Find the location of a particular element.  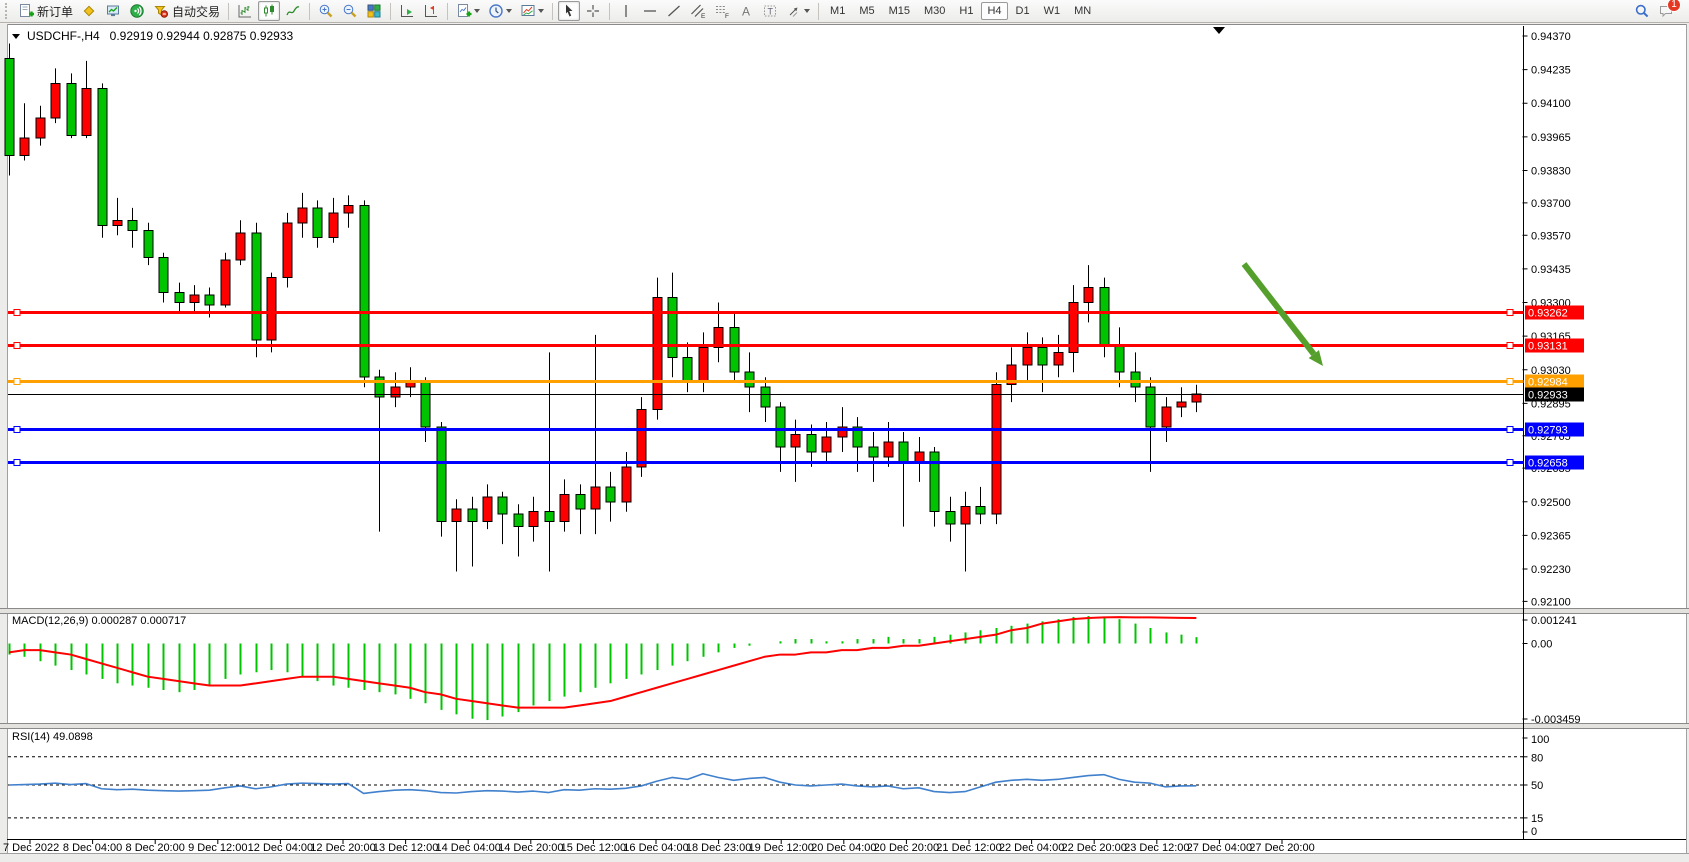

notifications-button: 1 is located at coordinates (1668, 10).